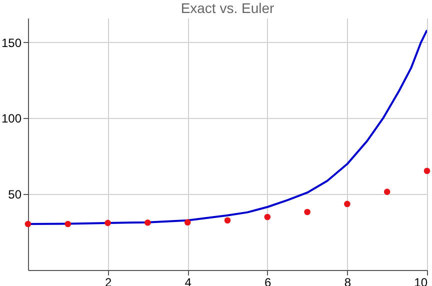 The height and width of the screenshot is (286, 432). What do you see at coordinates (11, 119) in the screenshot?
I see `y-tick-label: 100` at bounding box center [11, 119].